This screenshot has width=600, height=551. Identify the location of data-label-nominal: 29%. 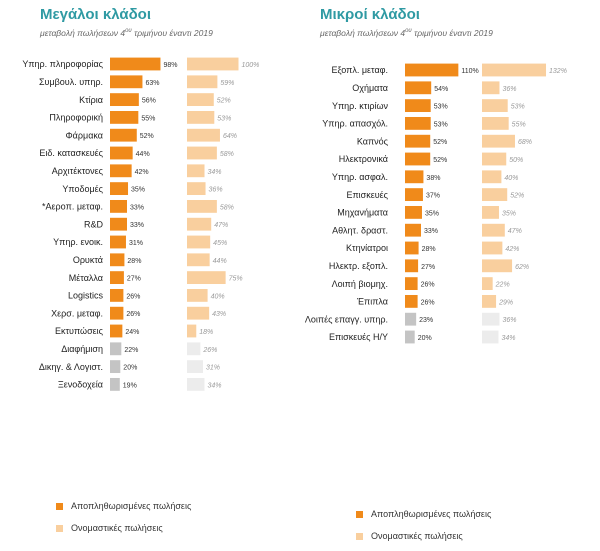
(505, 302).